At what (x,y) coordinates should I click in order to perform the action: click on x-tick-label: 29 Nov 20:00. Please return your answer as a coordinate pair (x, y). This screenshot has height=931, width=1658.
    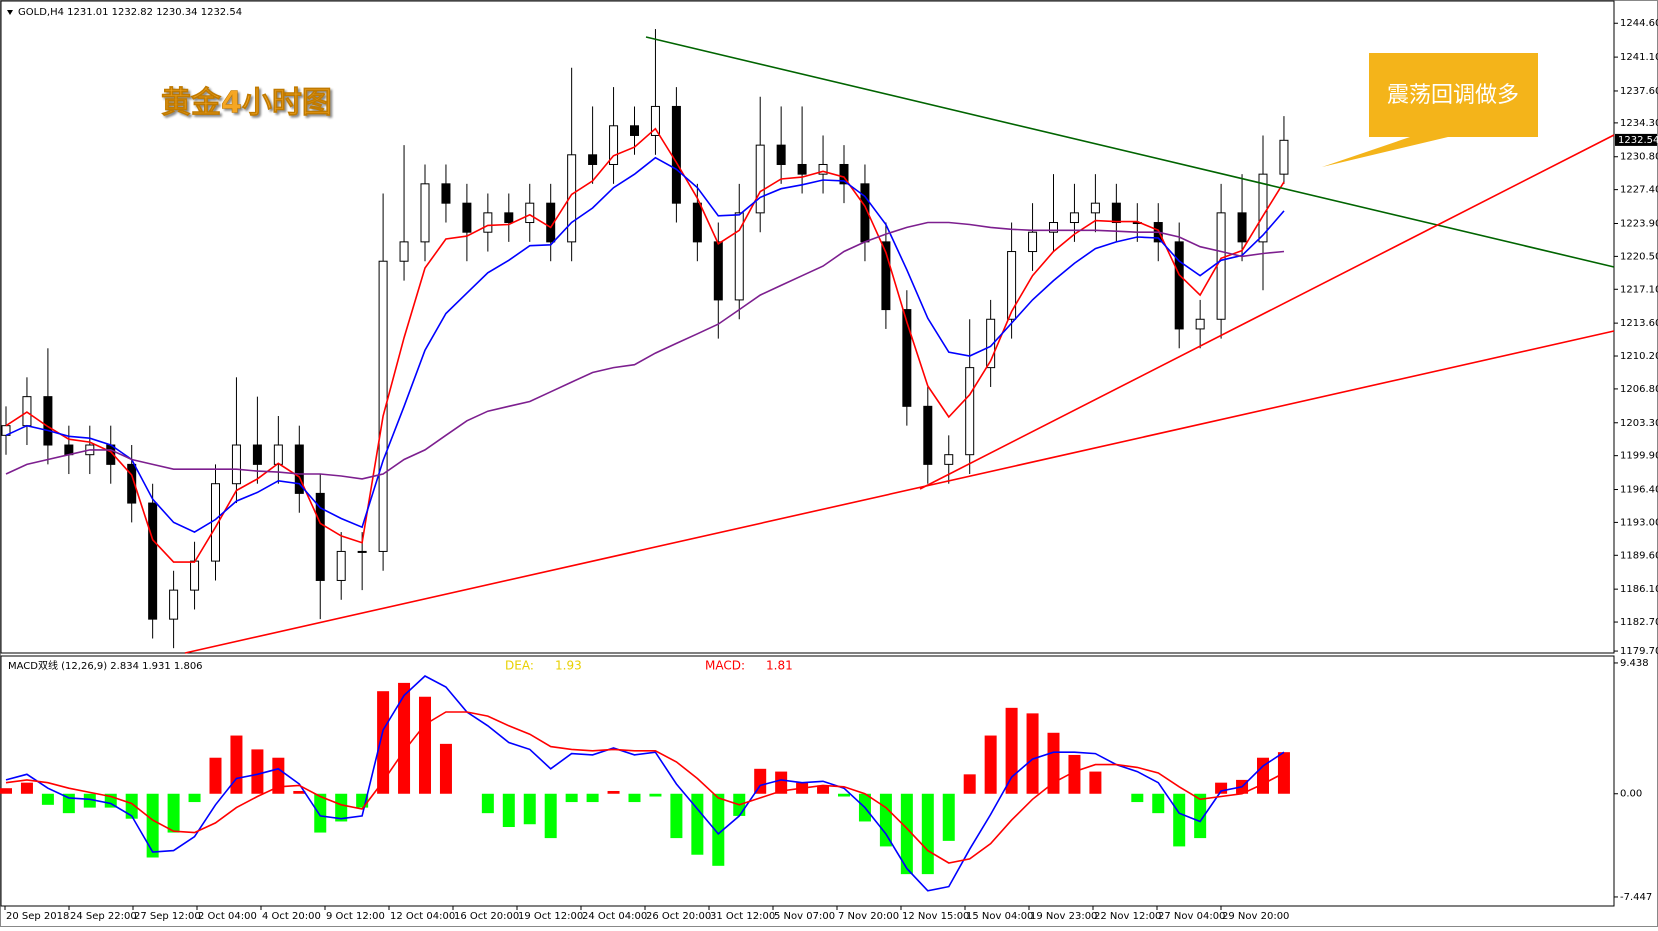
    Looking at the image, I should click on (1255, 916).